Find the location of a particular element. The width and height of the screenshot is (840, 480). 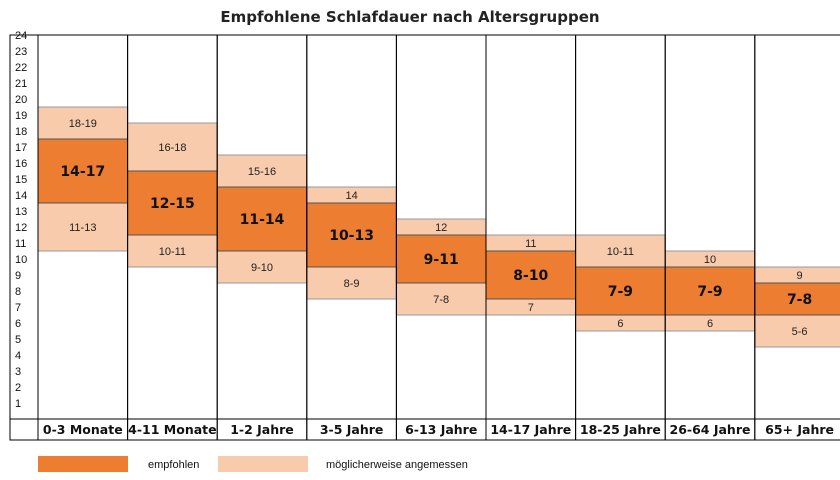

recommended-label: 8-10 is located at coordinates (530, 276).